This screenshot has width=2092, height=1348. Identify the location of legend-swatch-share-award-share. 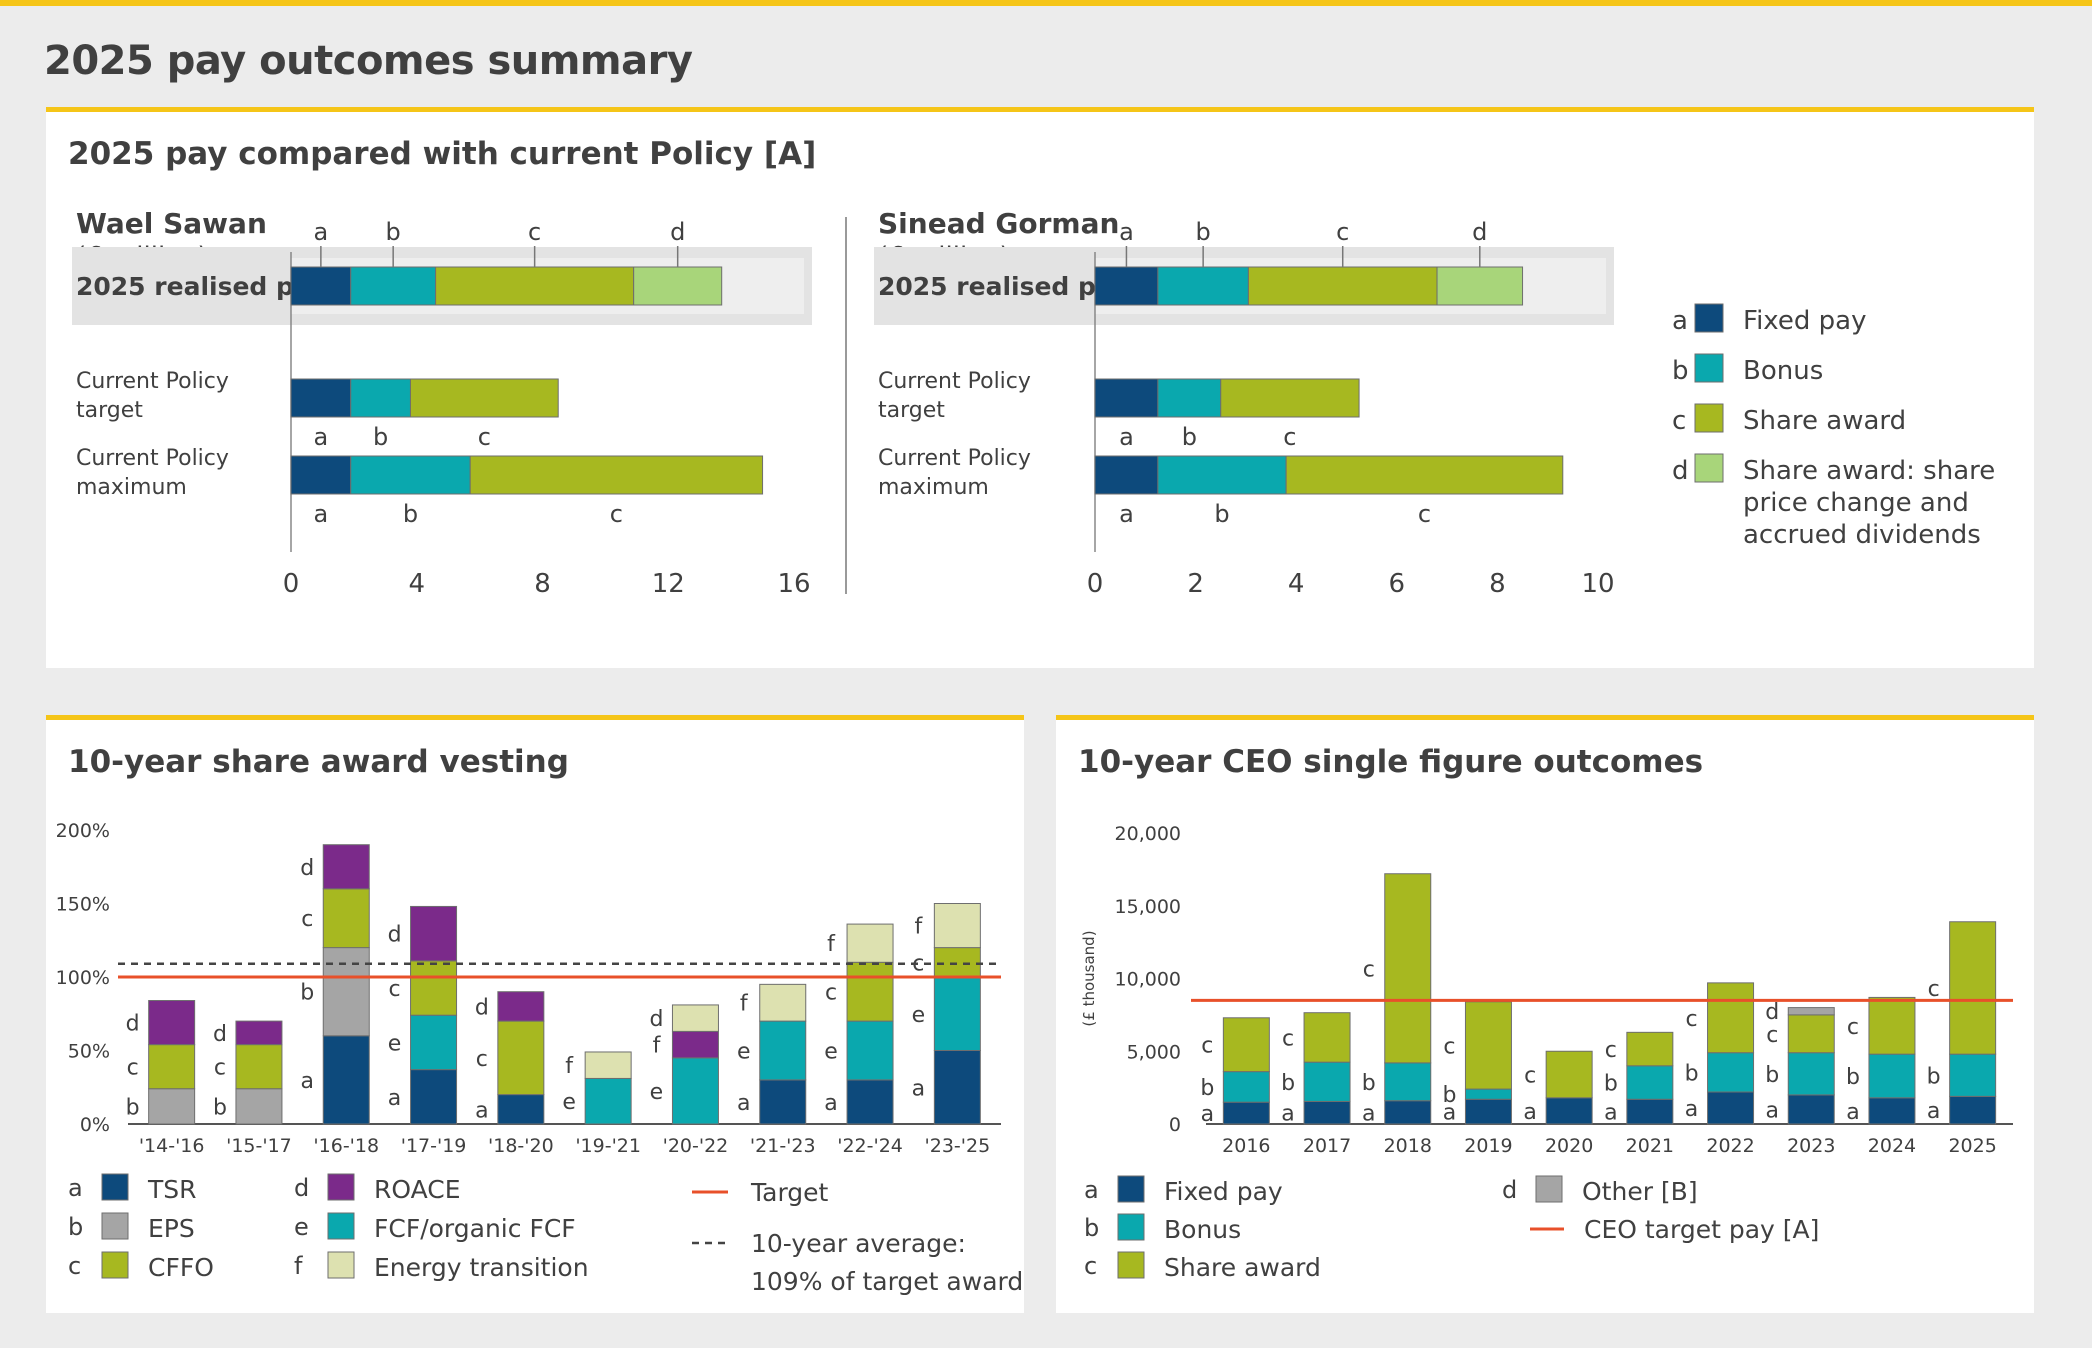
(1709, 468).